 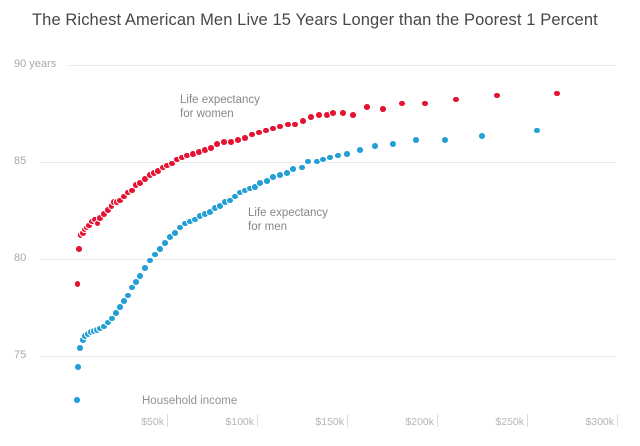 I want to click on x-axis-tick-250k, so click(x=527, y=420).